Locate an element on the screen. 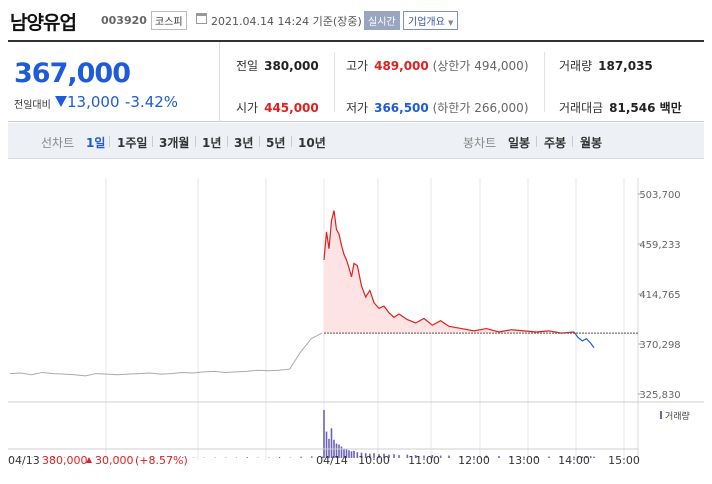  stock-name: 남양유업 is located at coordinates (43, 21).